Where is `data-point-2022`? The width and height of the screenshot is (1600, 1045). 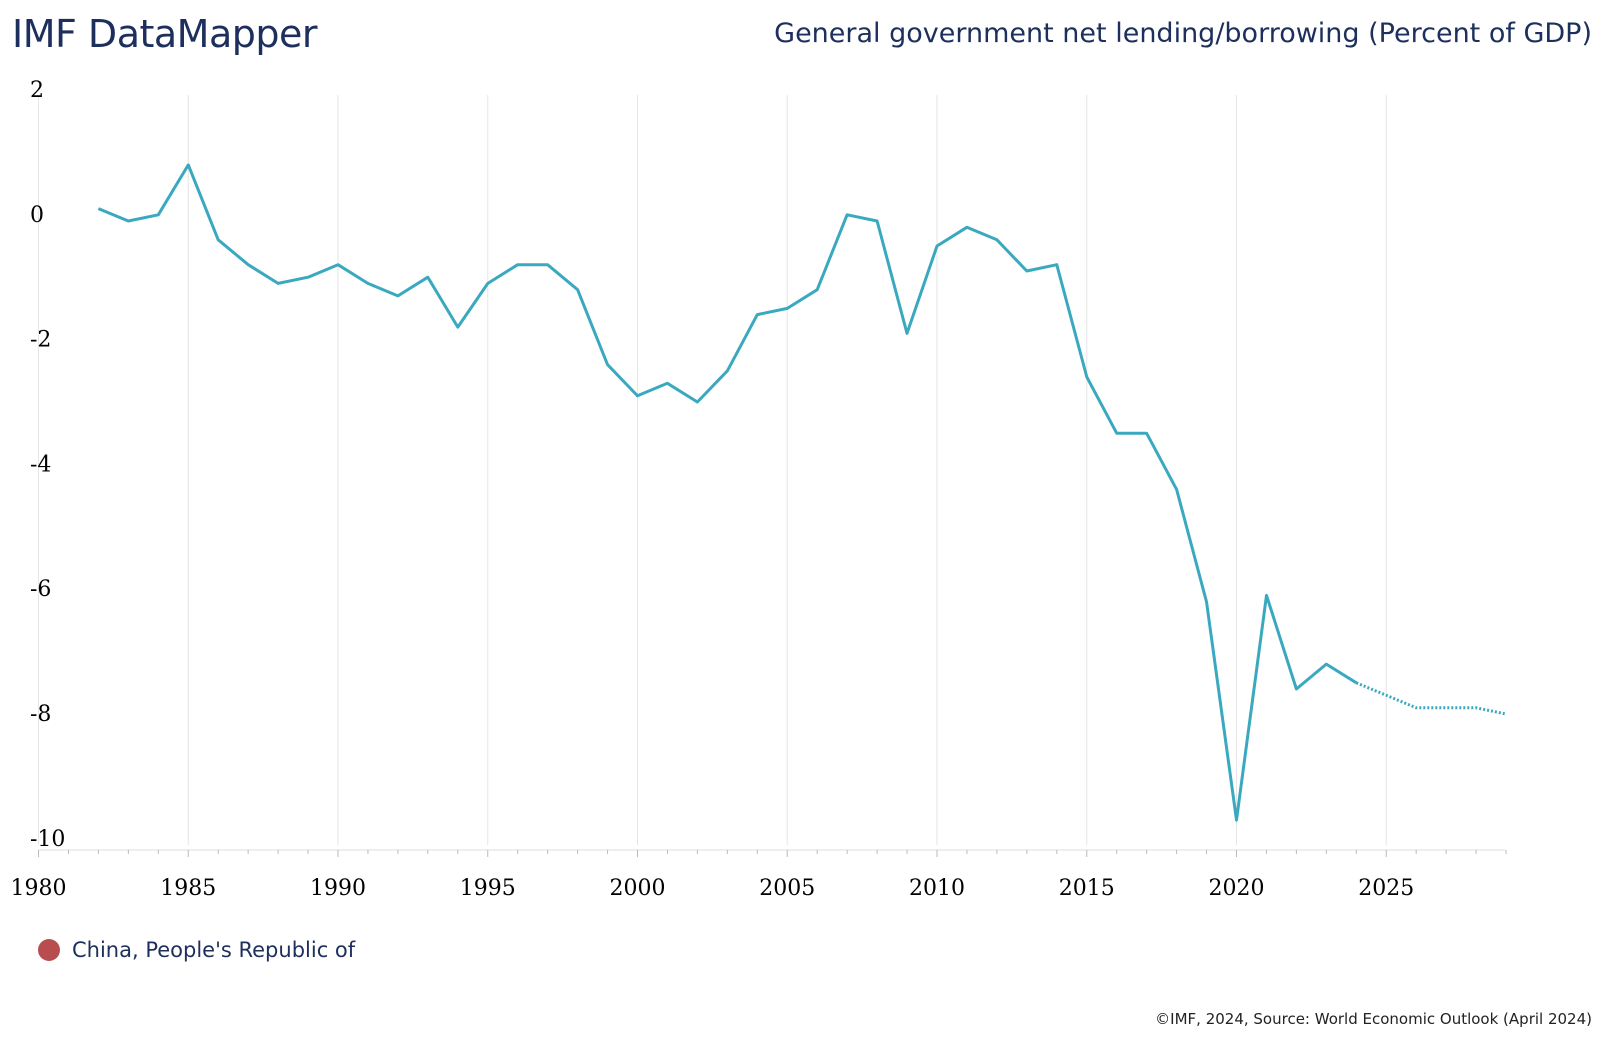 data-point-2022 is located at coordinates (1296, 689).